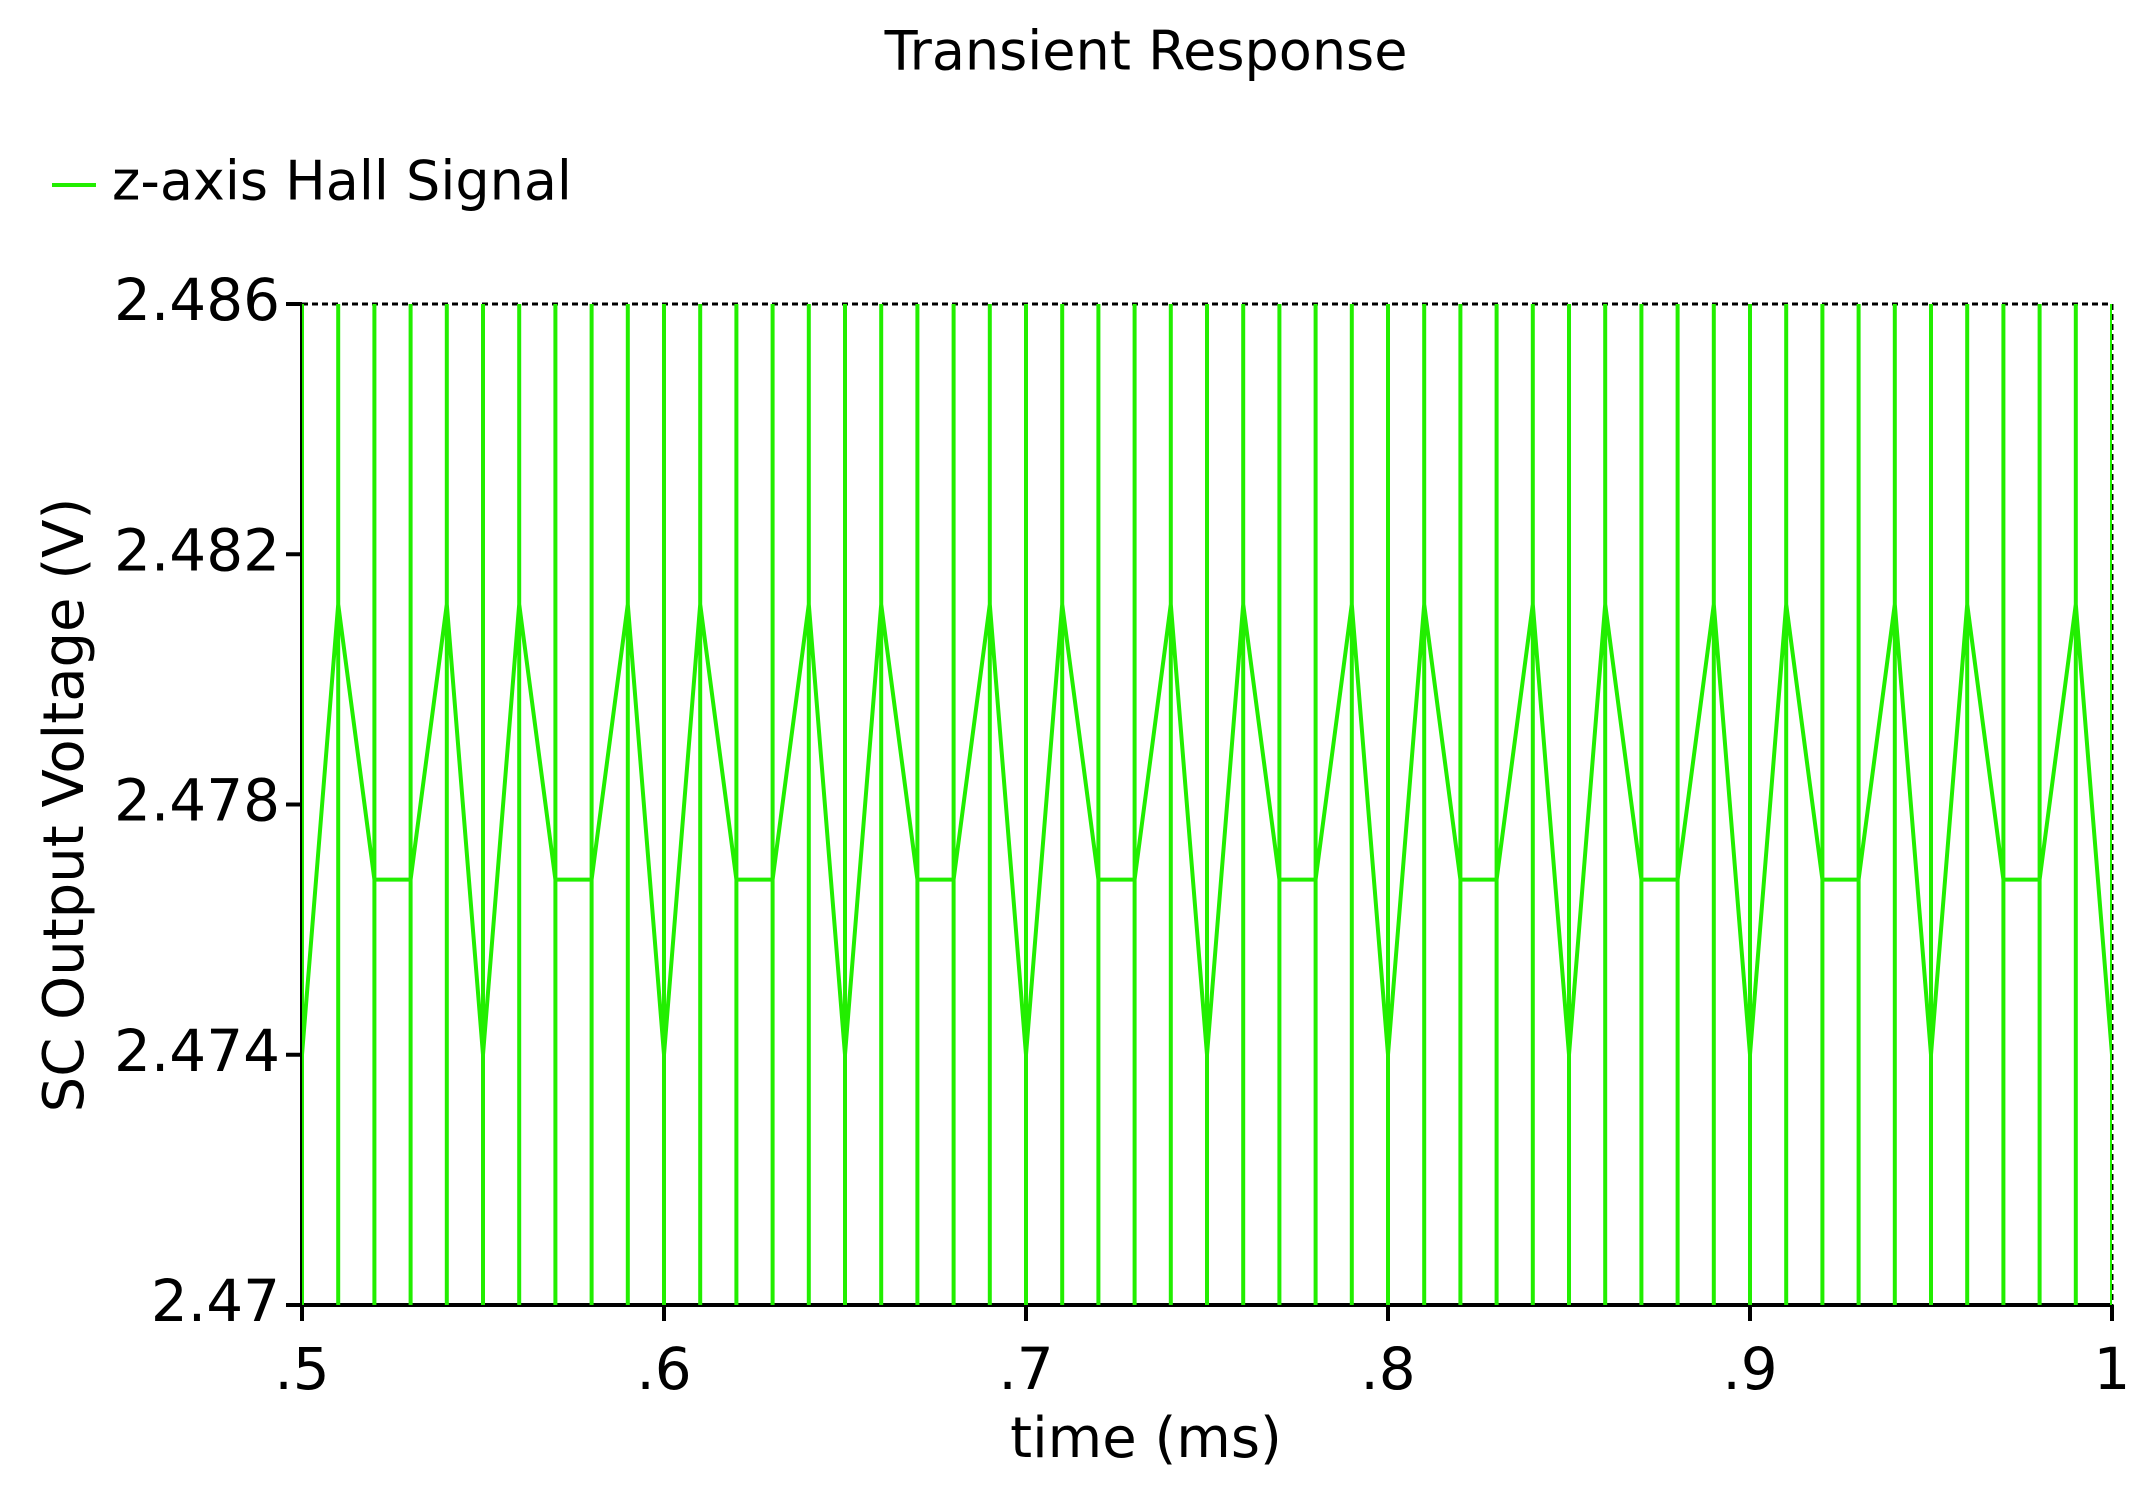 The image size is (2139, 1488). What do you see at coordinates (301, 1369) in the screenshot?
I see `x-tick-label: .5` at bounding box center [301, 1369].